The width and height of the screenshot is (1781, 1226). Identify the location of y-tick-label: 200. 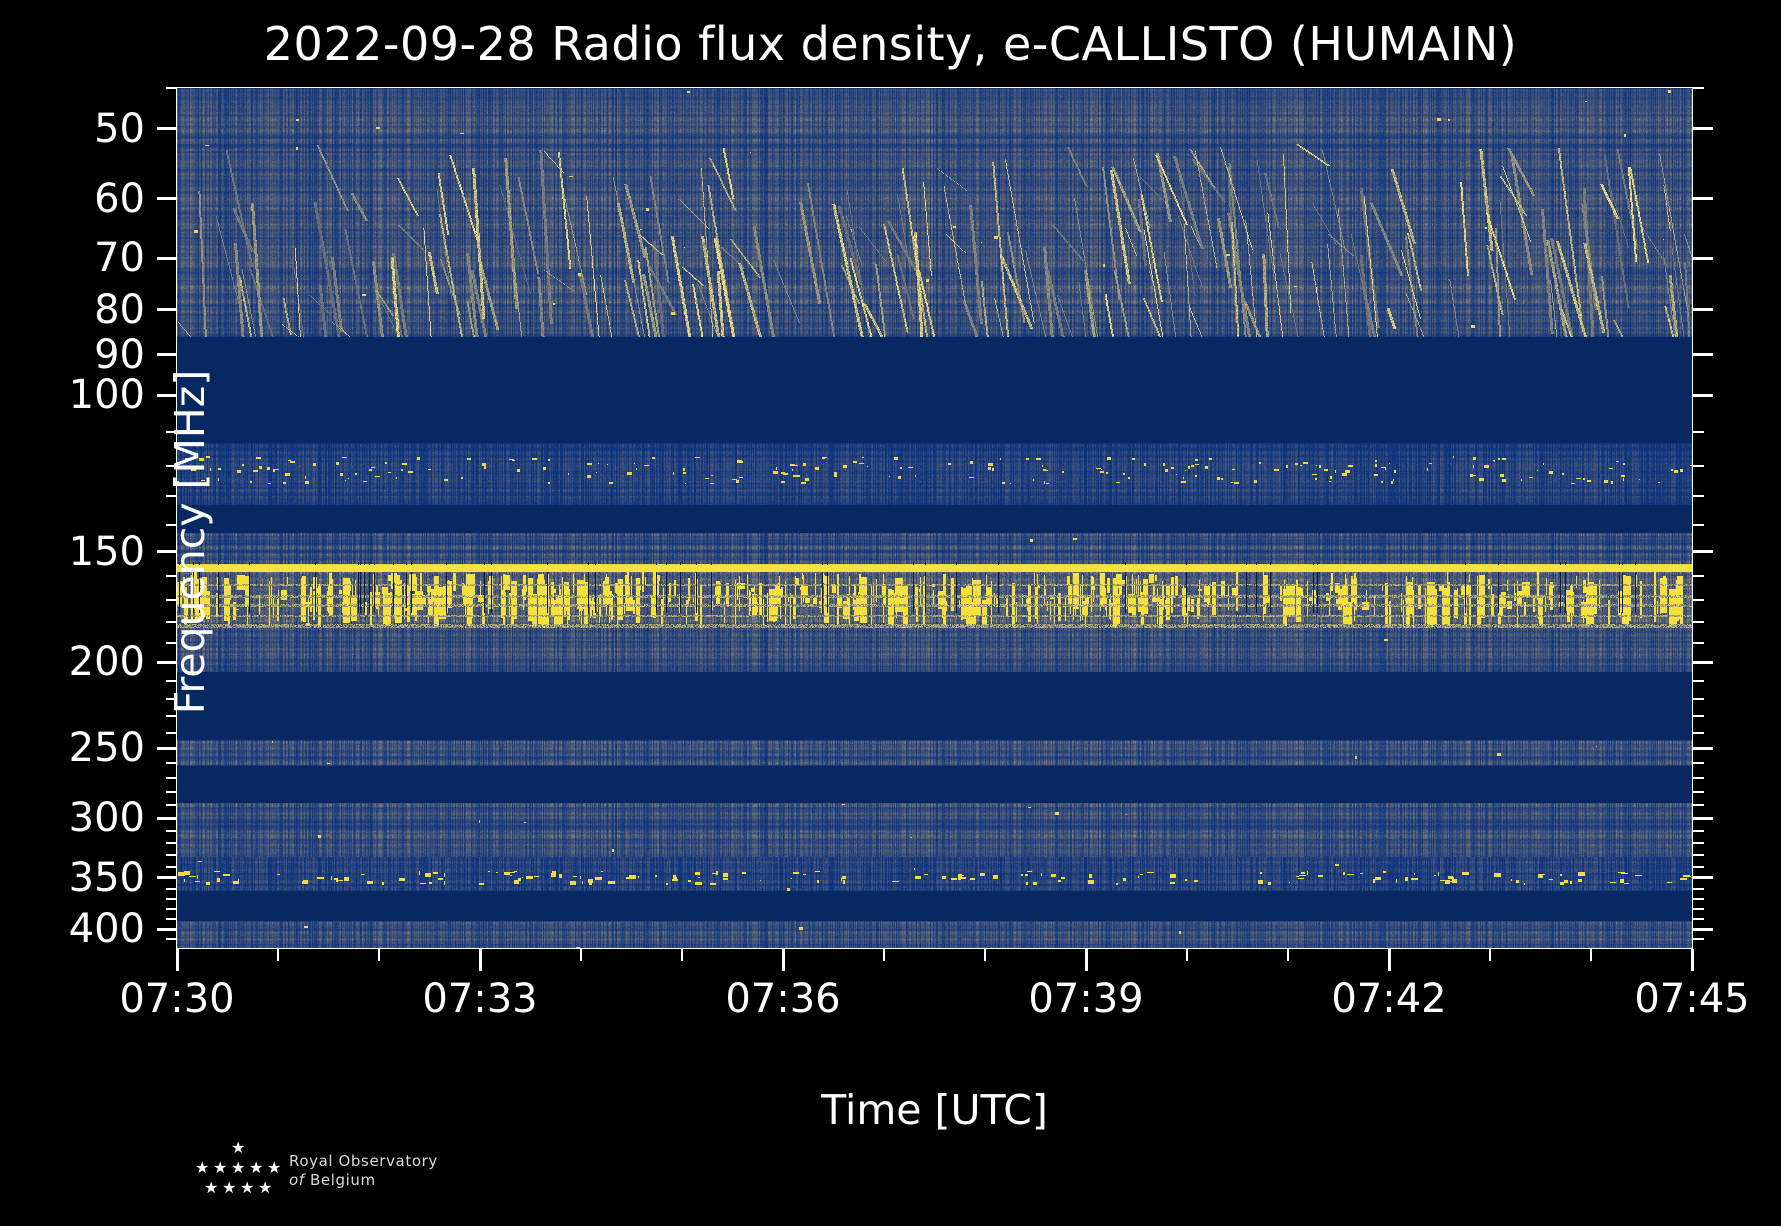
(106, 662).